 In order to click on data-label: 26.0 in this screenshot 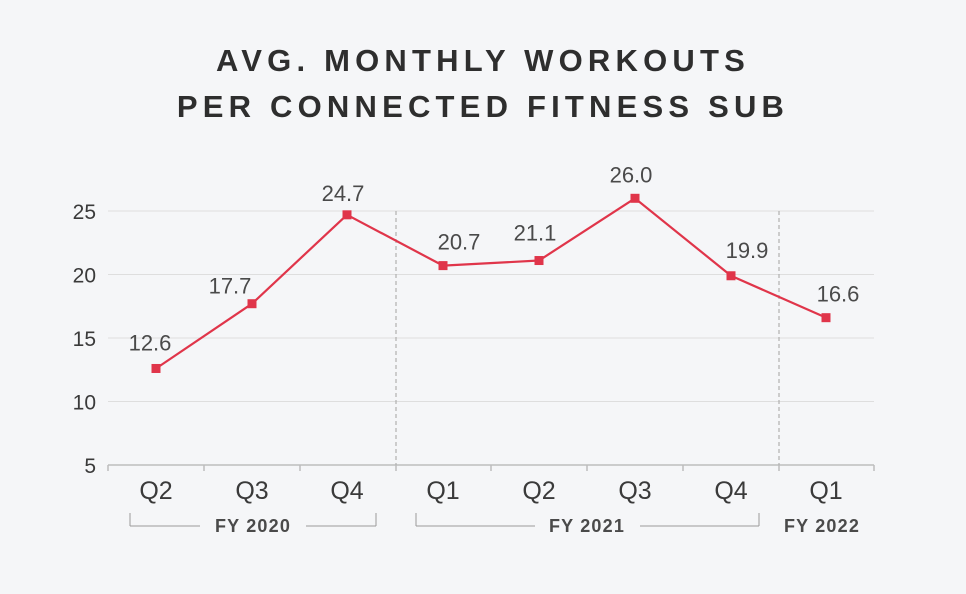, I will do `click(631, 174)`.